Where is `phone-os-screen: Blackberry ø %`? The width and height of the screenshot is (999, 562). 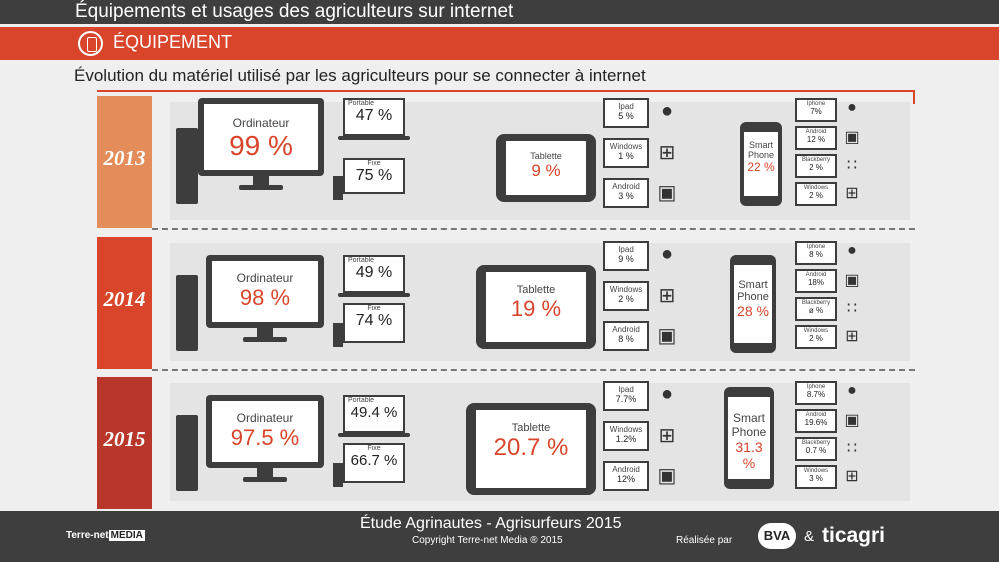
phone-os-screen: Blackberry ø % is located at coordinates (816, 309).